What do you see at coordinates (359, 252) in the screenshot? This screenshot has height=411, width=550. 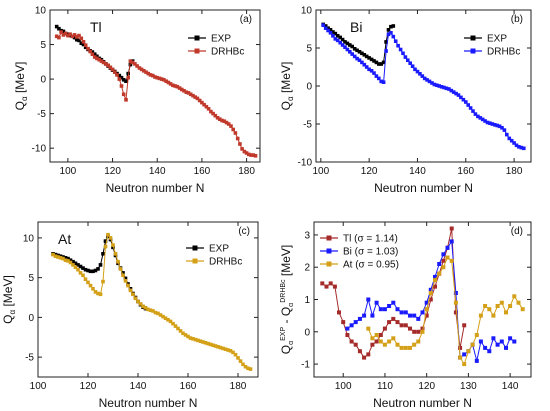 I see `panel-d-legend: Tl (σ = 1.14) Bi (σ = 1.03) At (σ = 0.95)` at bounding box center [359, 252].